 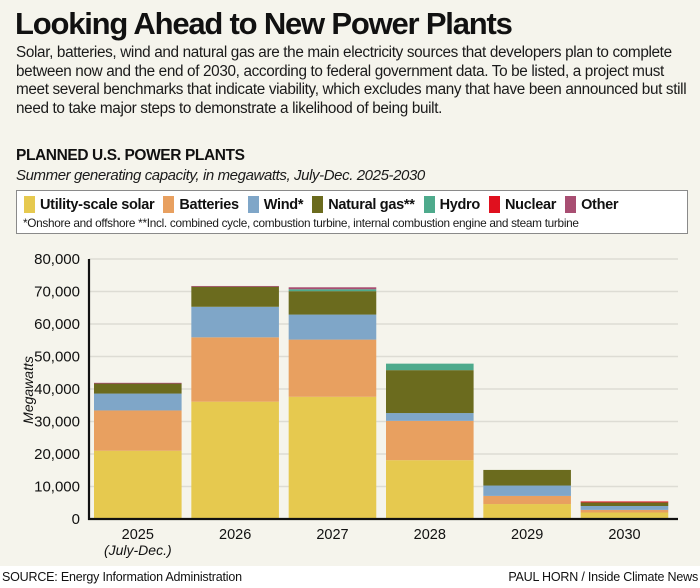 I want to click on legend-label: Hydro, so click(x=460, y=204).